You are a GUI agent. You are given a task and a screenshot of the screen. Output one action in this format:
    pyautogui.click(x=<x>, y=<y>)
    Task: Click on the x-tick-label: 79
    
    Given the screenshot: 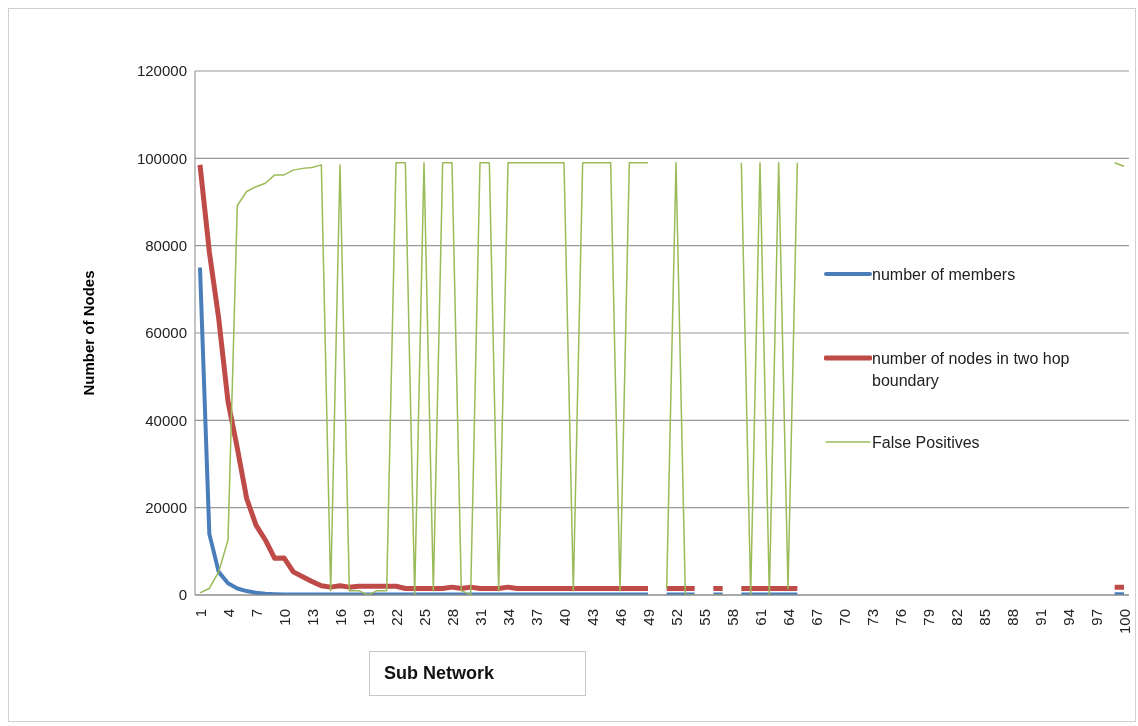 What is the action you would take?
    pyautogui.click(x=928, y=617)
    